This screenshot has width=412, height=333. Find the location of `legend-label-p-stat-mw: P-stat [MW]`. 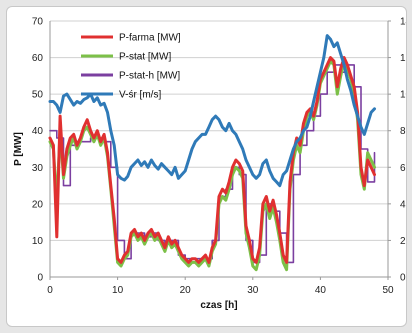

legend-label-p-stat-mw: P-stat [MW] is located at coordinates (145, 57).